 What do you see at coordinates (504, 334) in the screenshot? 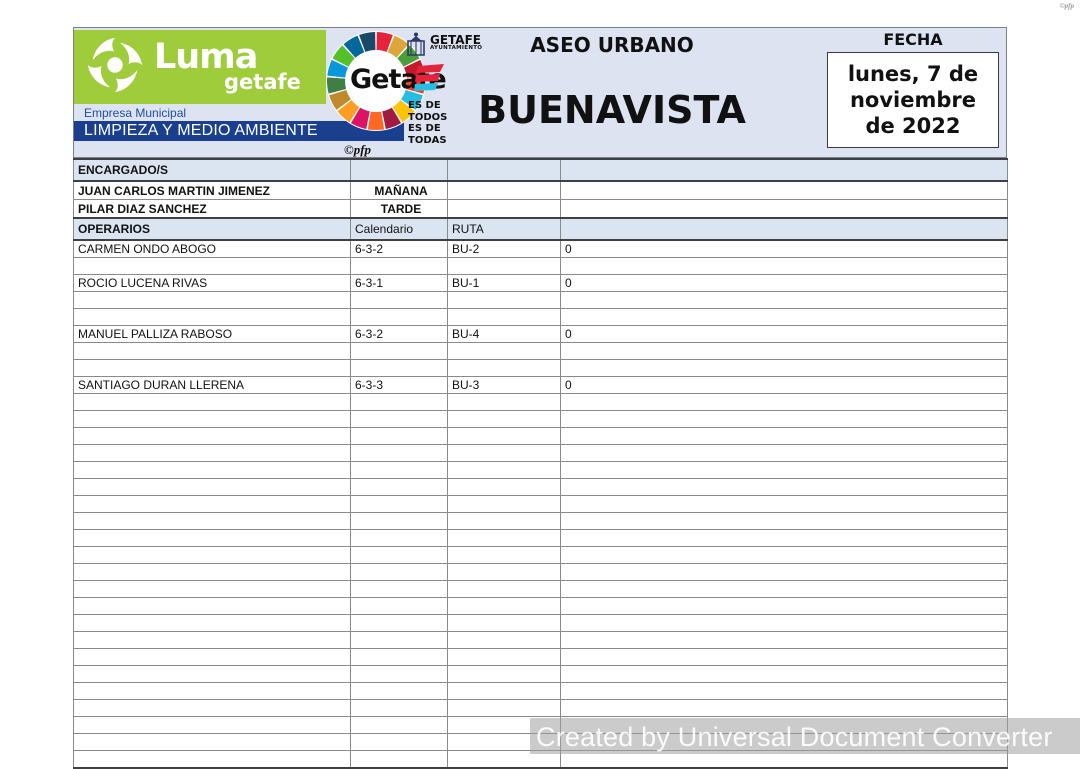
I see `operario-ruta: BU-4` at bounding box center [504, 334].